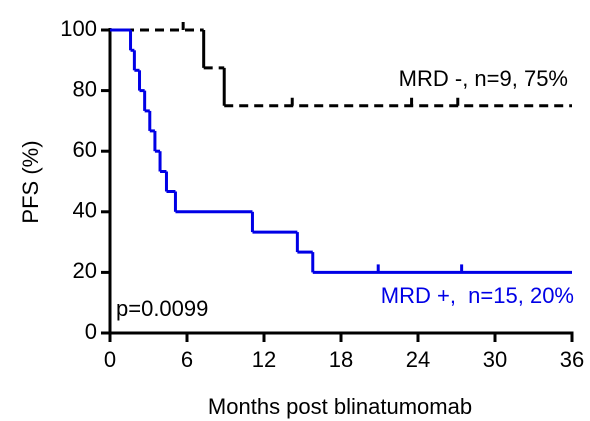 This screenshot has height=421, width=590. What do you see at coordinates (483, 78) in the screenshot?
I see `series-label: MRD -, n=9, 75%` at bounding box center [483, 78].